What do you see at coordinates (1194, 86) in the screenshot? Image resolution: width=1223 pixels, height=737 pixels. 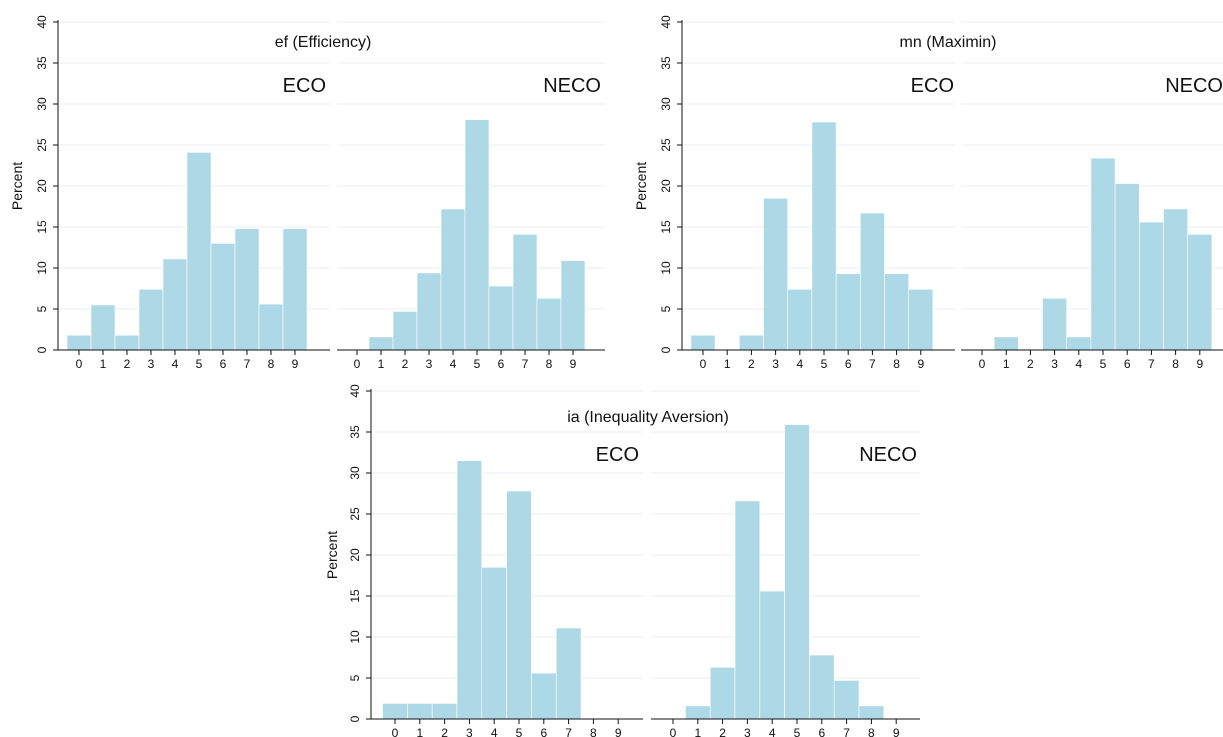 I see `group-label-neco: NECO` at bounding box center [1194, 86].